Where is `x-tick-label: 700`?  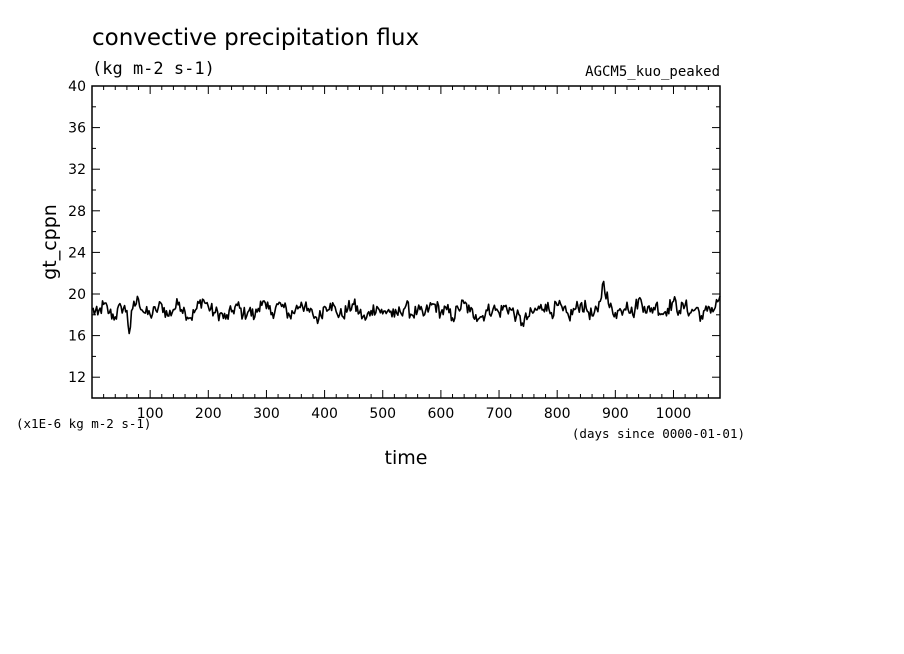
x-tick-label: 700 is located at coordinates (499, 414).